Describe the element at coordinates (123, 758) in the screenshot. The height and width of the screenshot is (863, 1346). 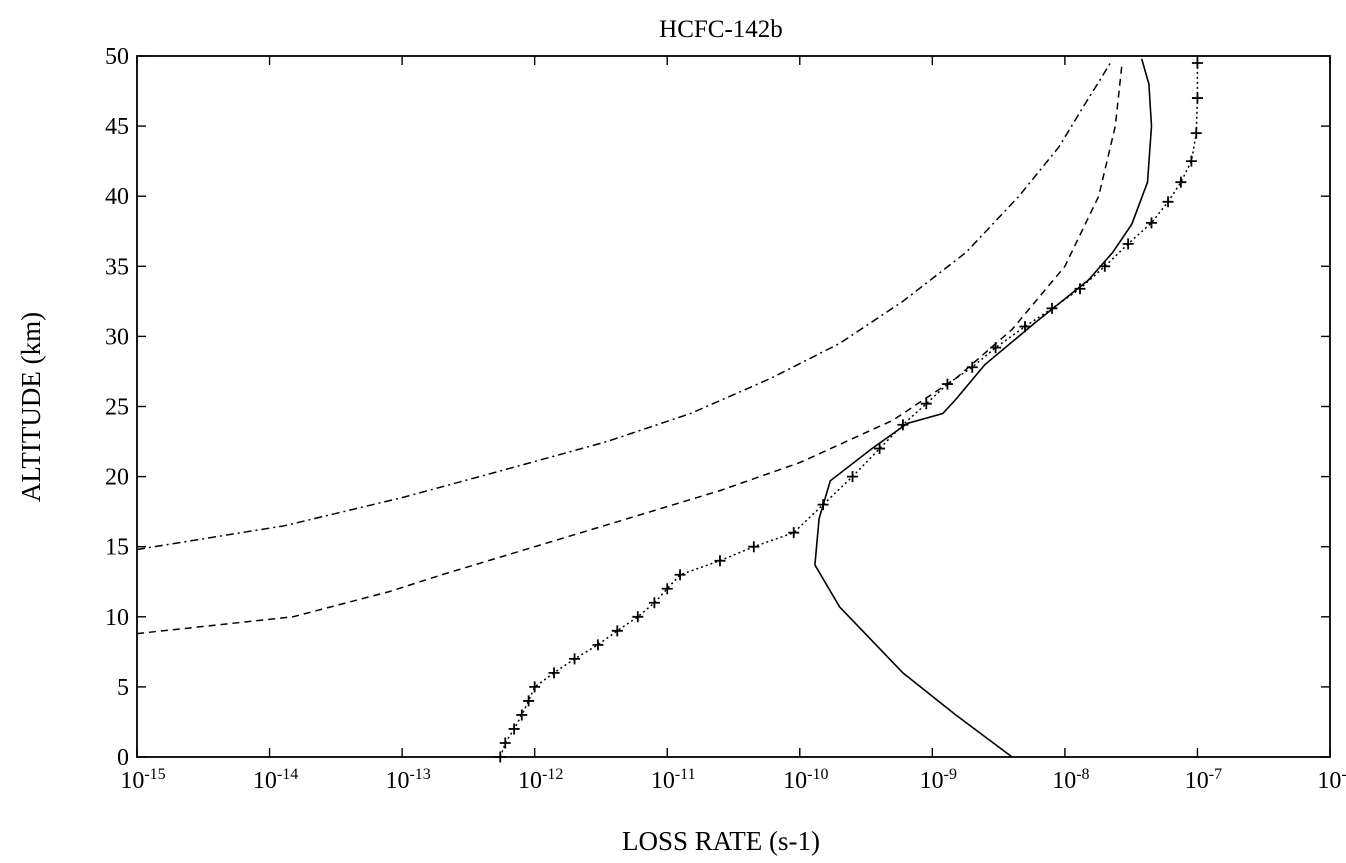
I see `y-tick-label: 0` at that location.